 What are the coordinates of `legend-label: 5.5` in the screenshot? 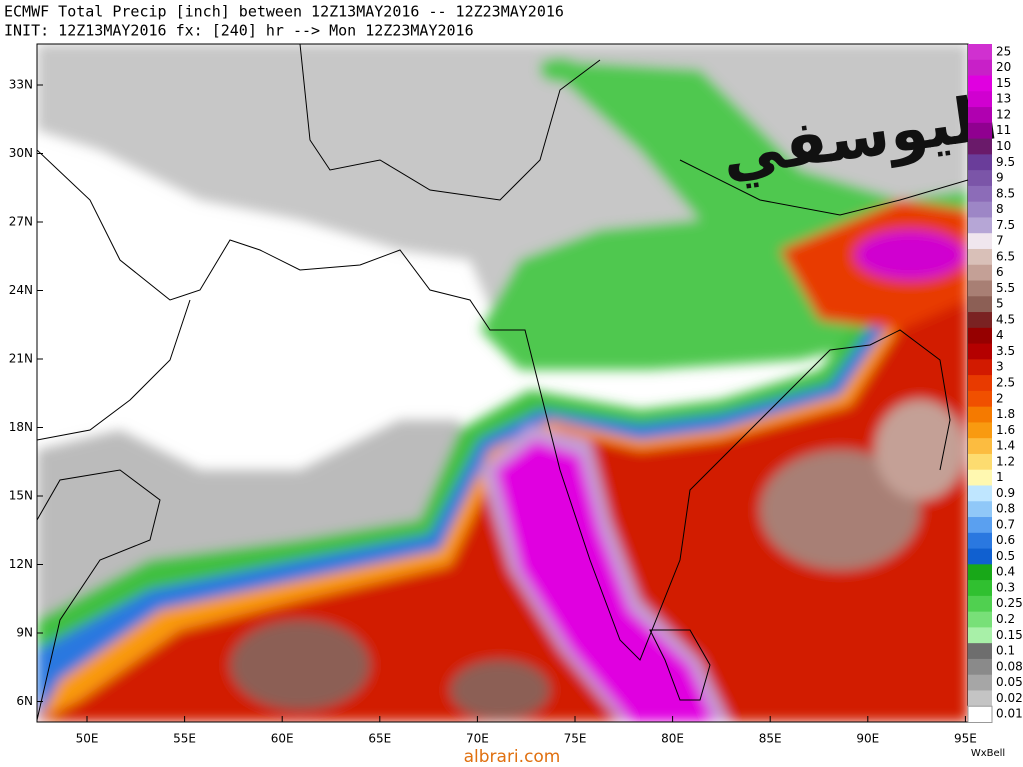 It's located at (1005, 288).